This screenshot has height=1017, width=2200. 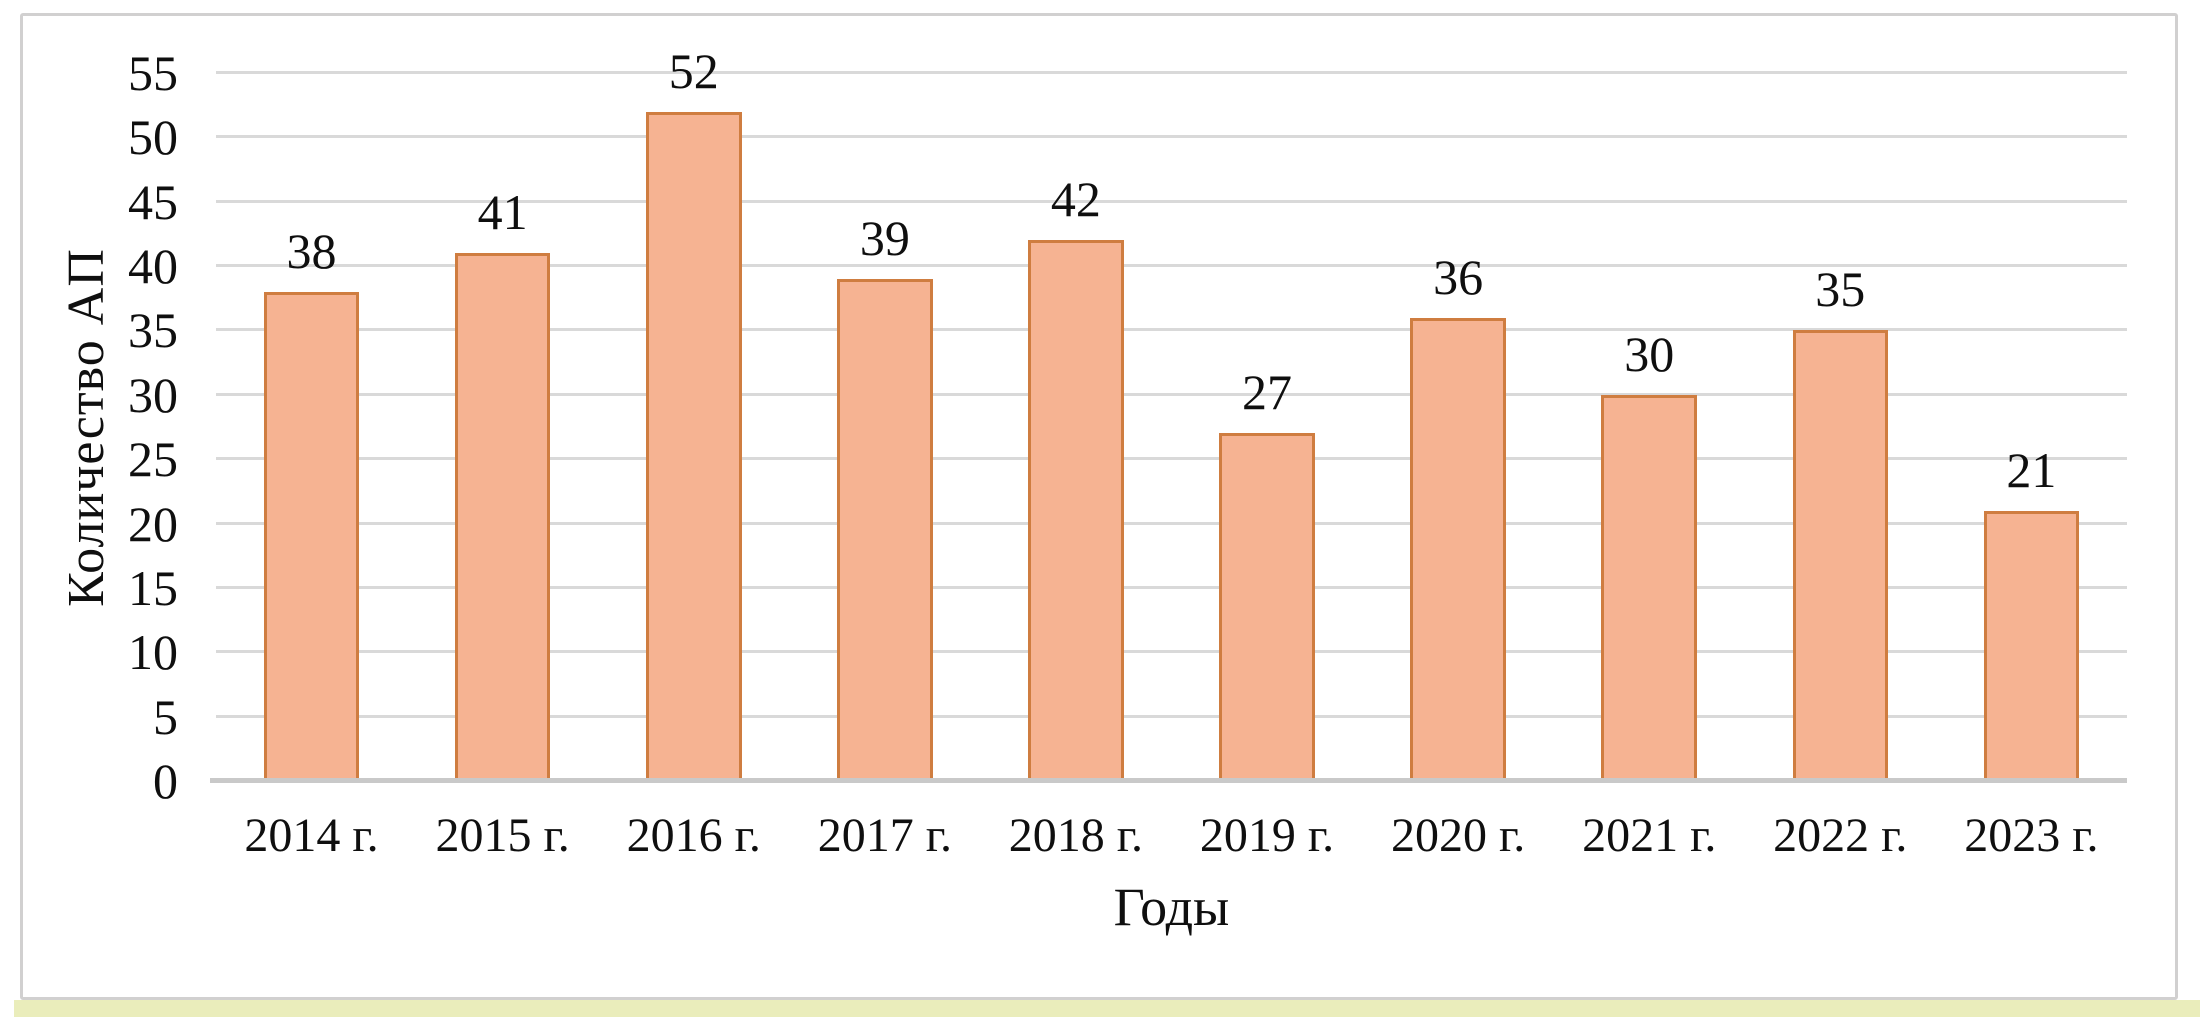 What do you see at coordinates (2031, 427) in the screenshot?
I see `bar-cell-2023 г.: 21` at bounding box center [2031, 427].